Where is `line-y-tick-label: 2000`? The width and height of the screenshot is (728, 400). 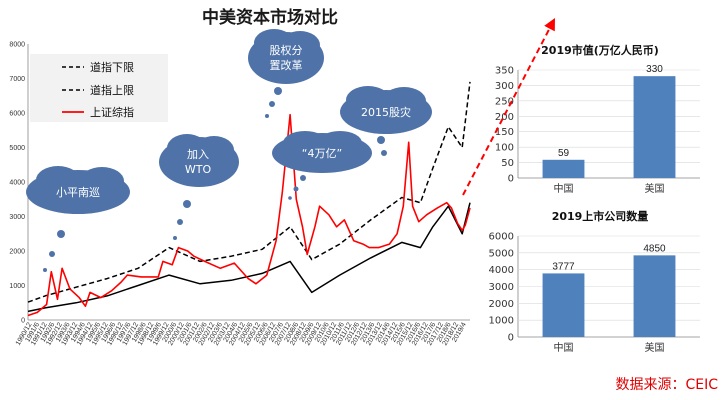 line-y-tick-label: 2000 is located at coordinates (17, 252).